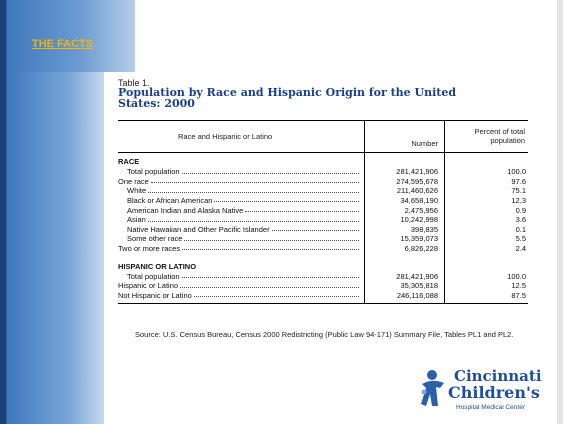 Image resolution: width=563 pixels, height=424 pixels. What do you see at coordinates (323, 152) in the screenshot?
I see `header-rule` at bounding box center [323, 152].